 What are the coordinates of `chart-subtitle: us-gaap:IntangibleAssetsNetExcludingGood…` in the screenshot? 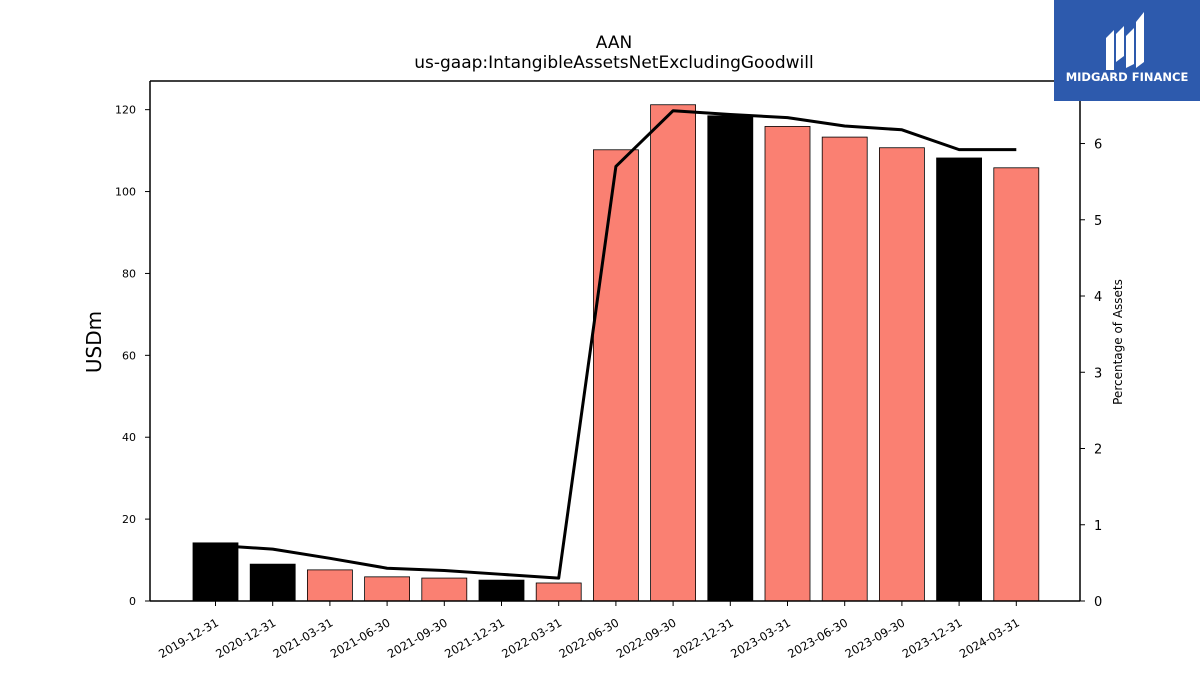 It's located at (613, 63).